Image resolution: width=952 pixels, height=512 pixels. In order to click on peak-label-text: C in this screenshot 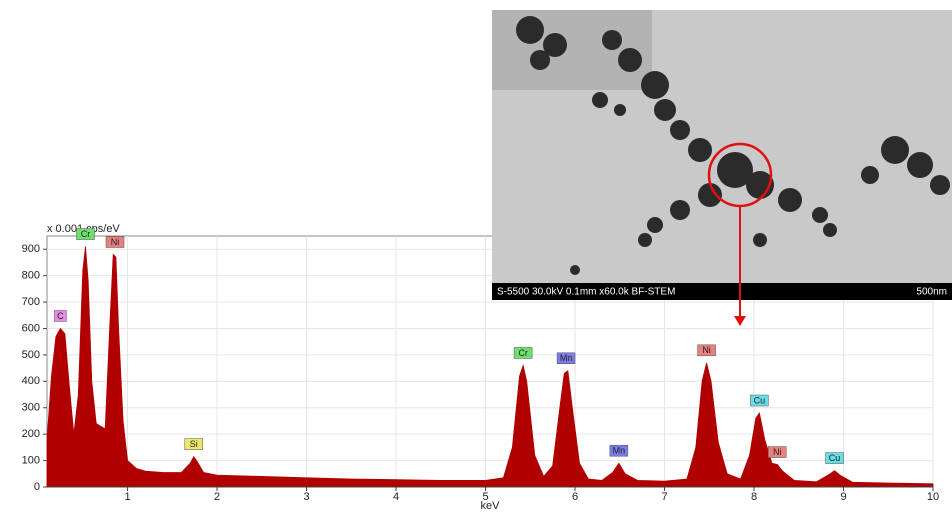, I will do `click(60, 316)`.